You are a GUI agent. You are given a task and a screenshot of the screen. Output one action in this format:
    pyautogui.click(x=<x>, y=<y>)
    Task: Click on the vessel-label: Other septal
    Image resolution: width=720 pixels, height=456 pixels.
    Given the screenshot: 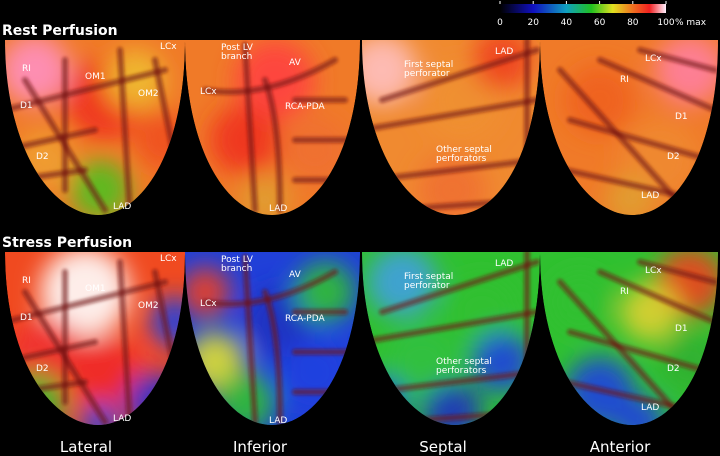 What is the action you would take?
    pyautogui.click(x=464, y=150)
    